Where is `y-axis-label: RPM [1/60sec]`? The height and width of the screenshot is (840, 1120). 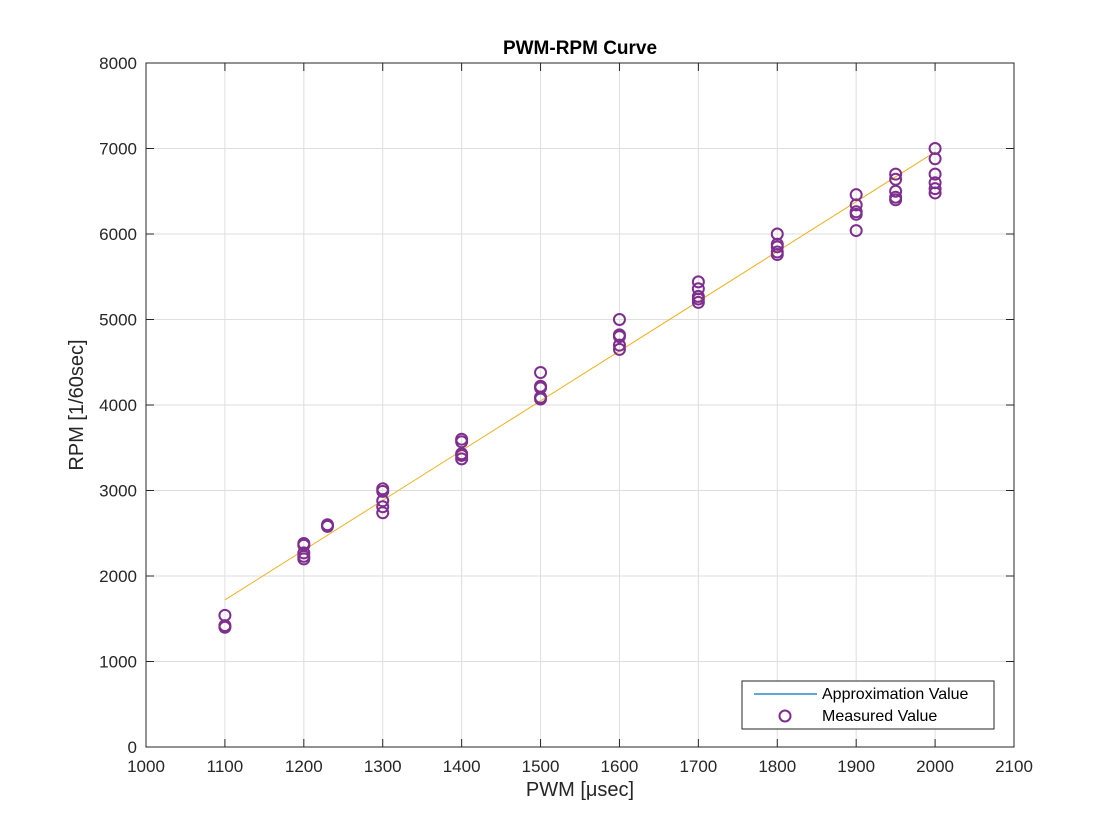
y-axis-label: RPM [1/60sec] is located at coordinates (77, 404).